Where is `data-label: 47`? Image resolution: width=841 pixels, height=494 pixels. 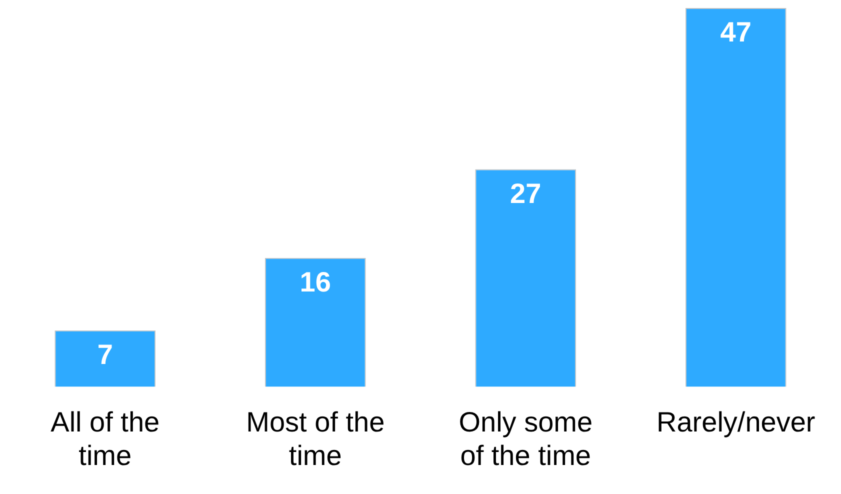
data-label: 47 is located at coordinates (736, 32).